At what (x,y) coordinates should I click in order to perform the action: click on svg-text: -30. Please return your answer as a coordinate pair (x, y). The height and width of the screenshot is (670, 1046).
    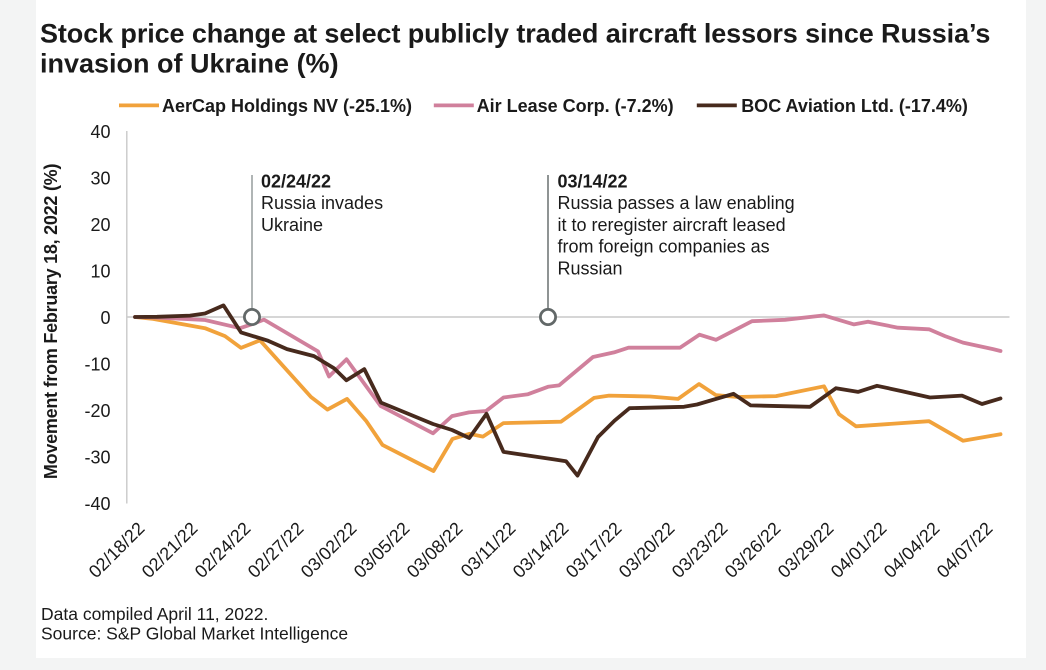
    Looking at the image, I should click on (97, 458).